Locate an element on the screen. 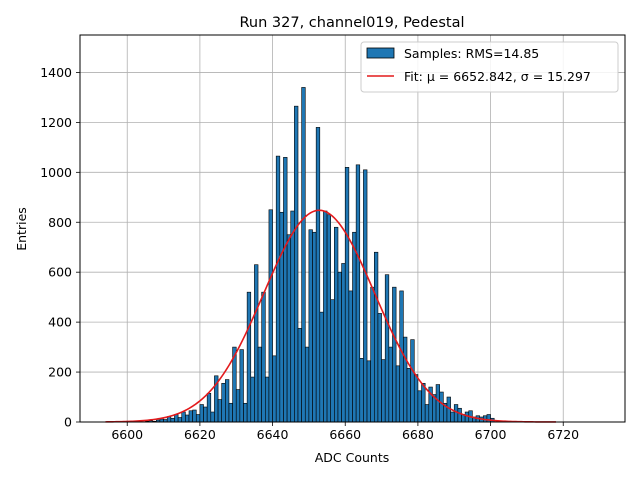 The width and height of the screenshot is (640, 484). y-axis-ticks: 0 200 400 600 800 1000 1200 1400 is located at coordinates (60, 247).